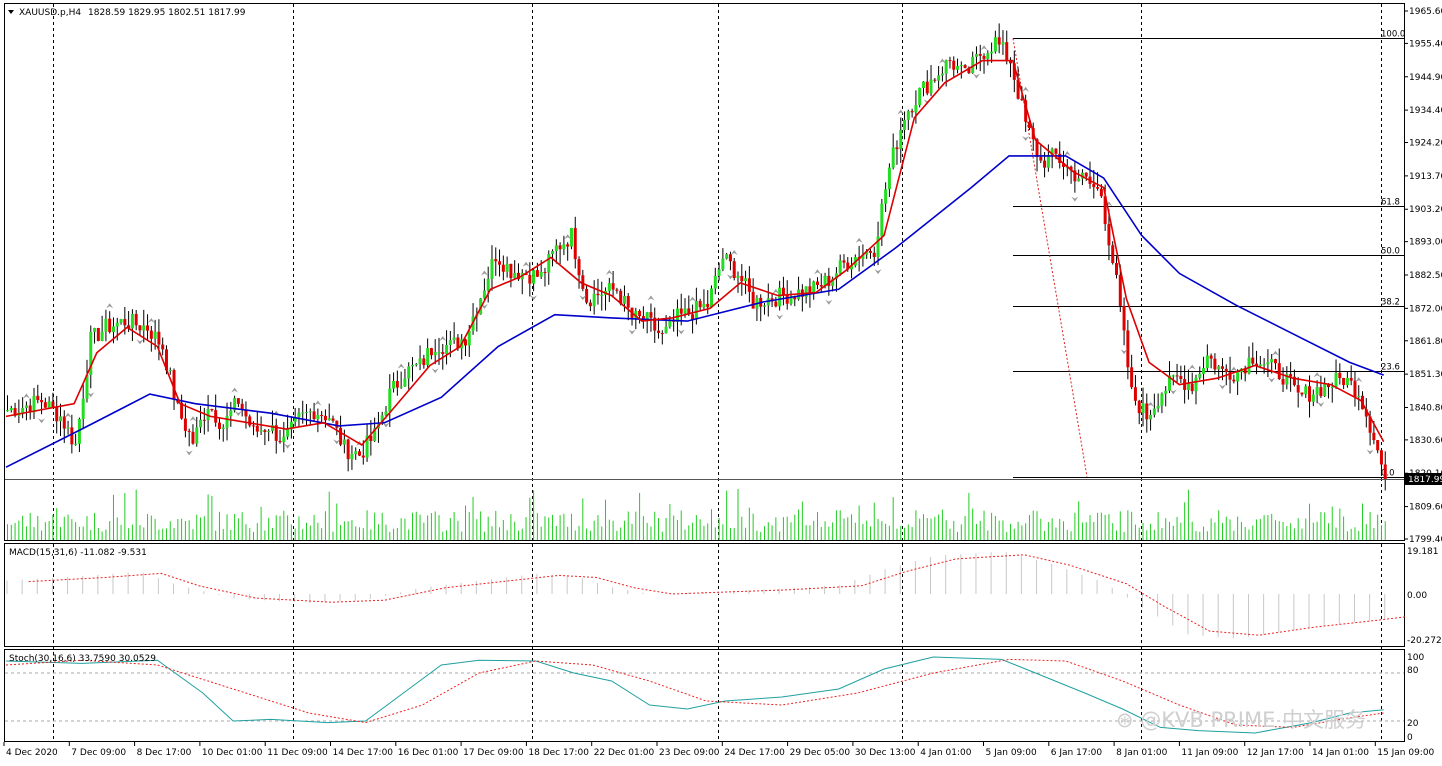  What do you see at coordinates (754, 753) in the screenshot?
I see `time-tick-label: 24 Dec 17:00` at bounding box center [754, 753].